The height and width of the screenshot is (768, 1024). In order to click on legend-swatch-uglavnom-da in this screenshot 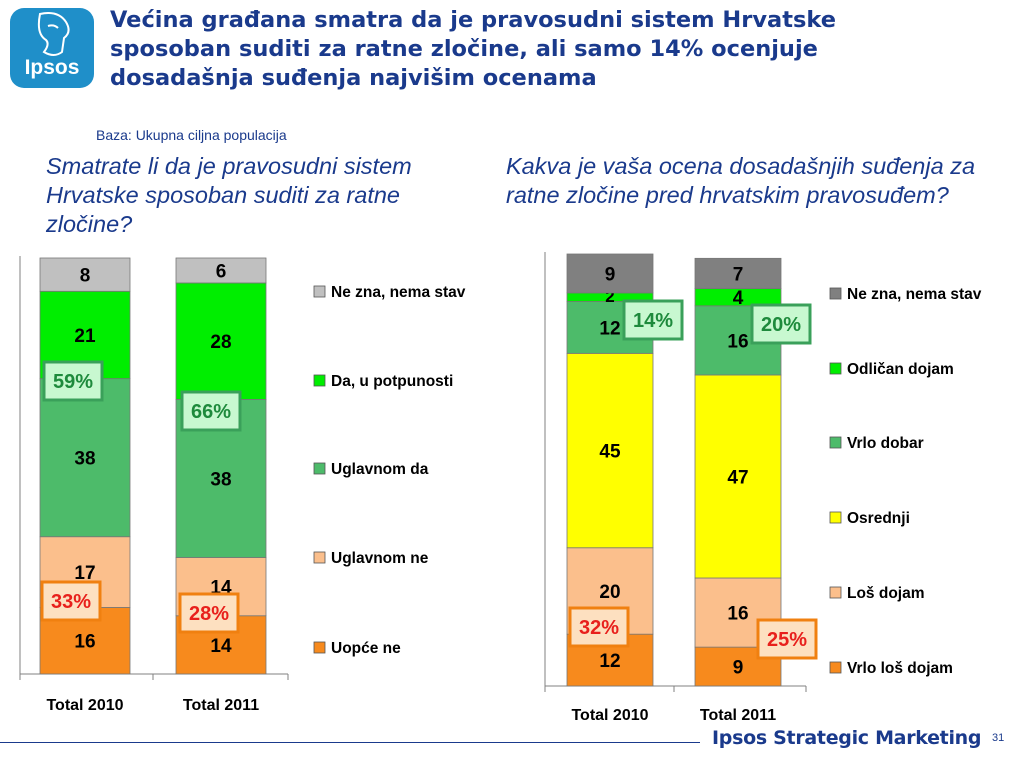, I will do `click(319, 468)`.